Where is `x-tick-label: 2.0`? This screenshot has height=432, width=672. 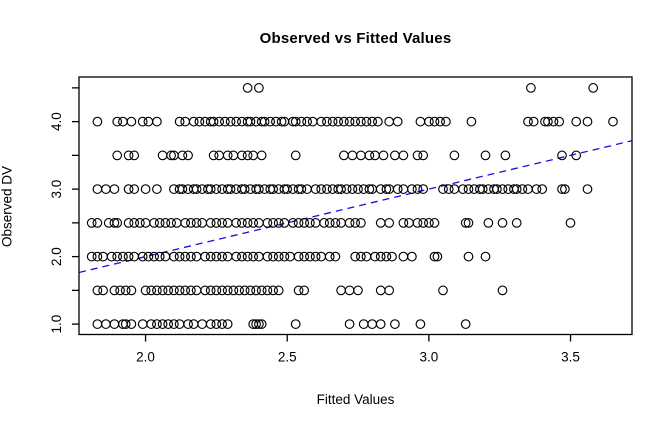 x-tick-label: 2.0 is located at coordinates (145, 357).